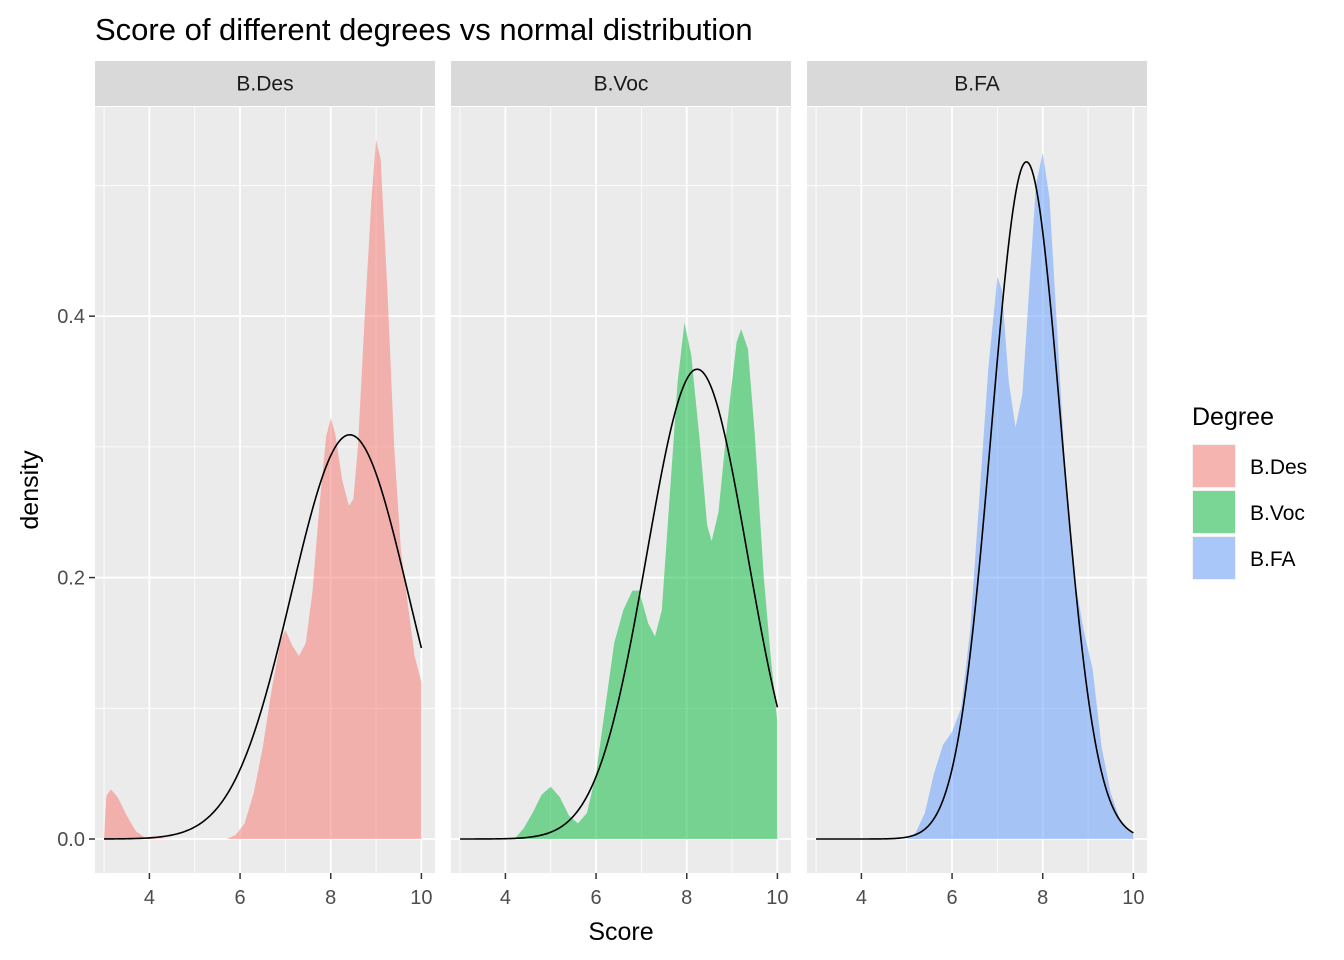 The width and height of the screenshot is (1344, 960). What do you see at coordinates (30, 490) in the screenshot?
I see `y-axis-title: density` at bounding box center [30, 490].